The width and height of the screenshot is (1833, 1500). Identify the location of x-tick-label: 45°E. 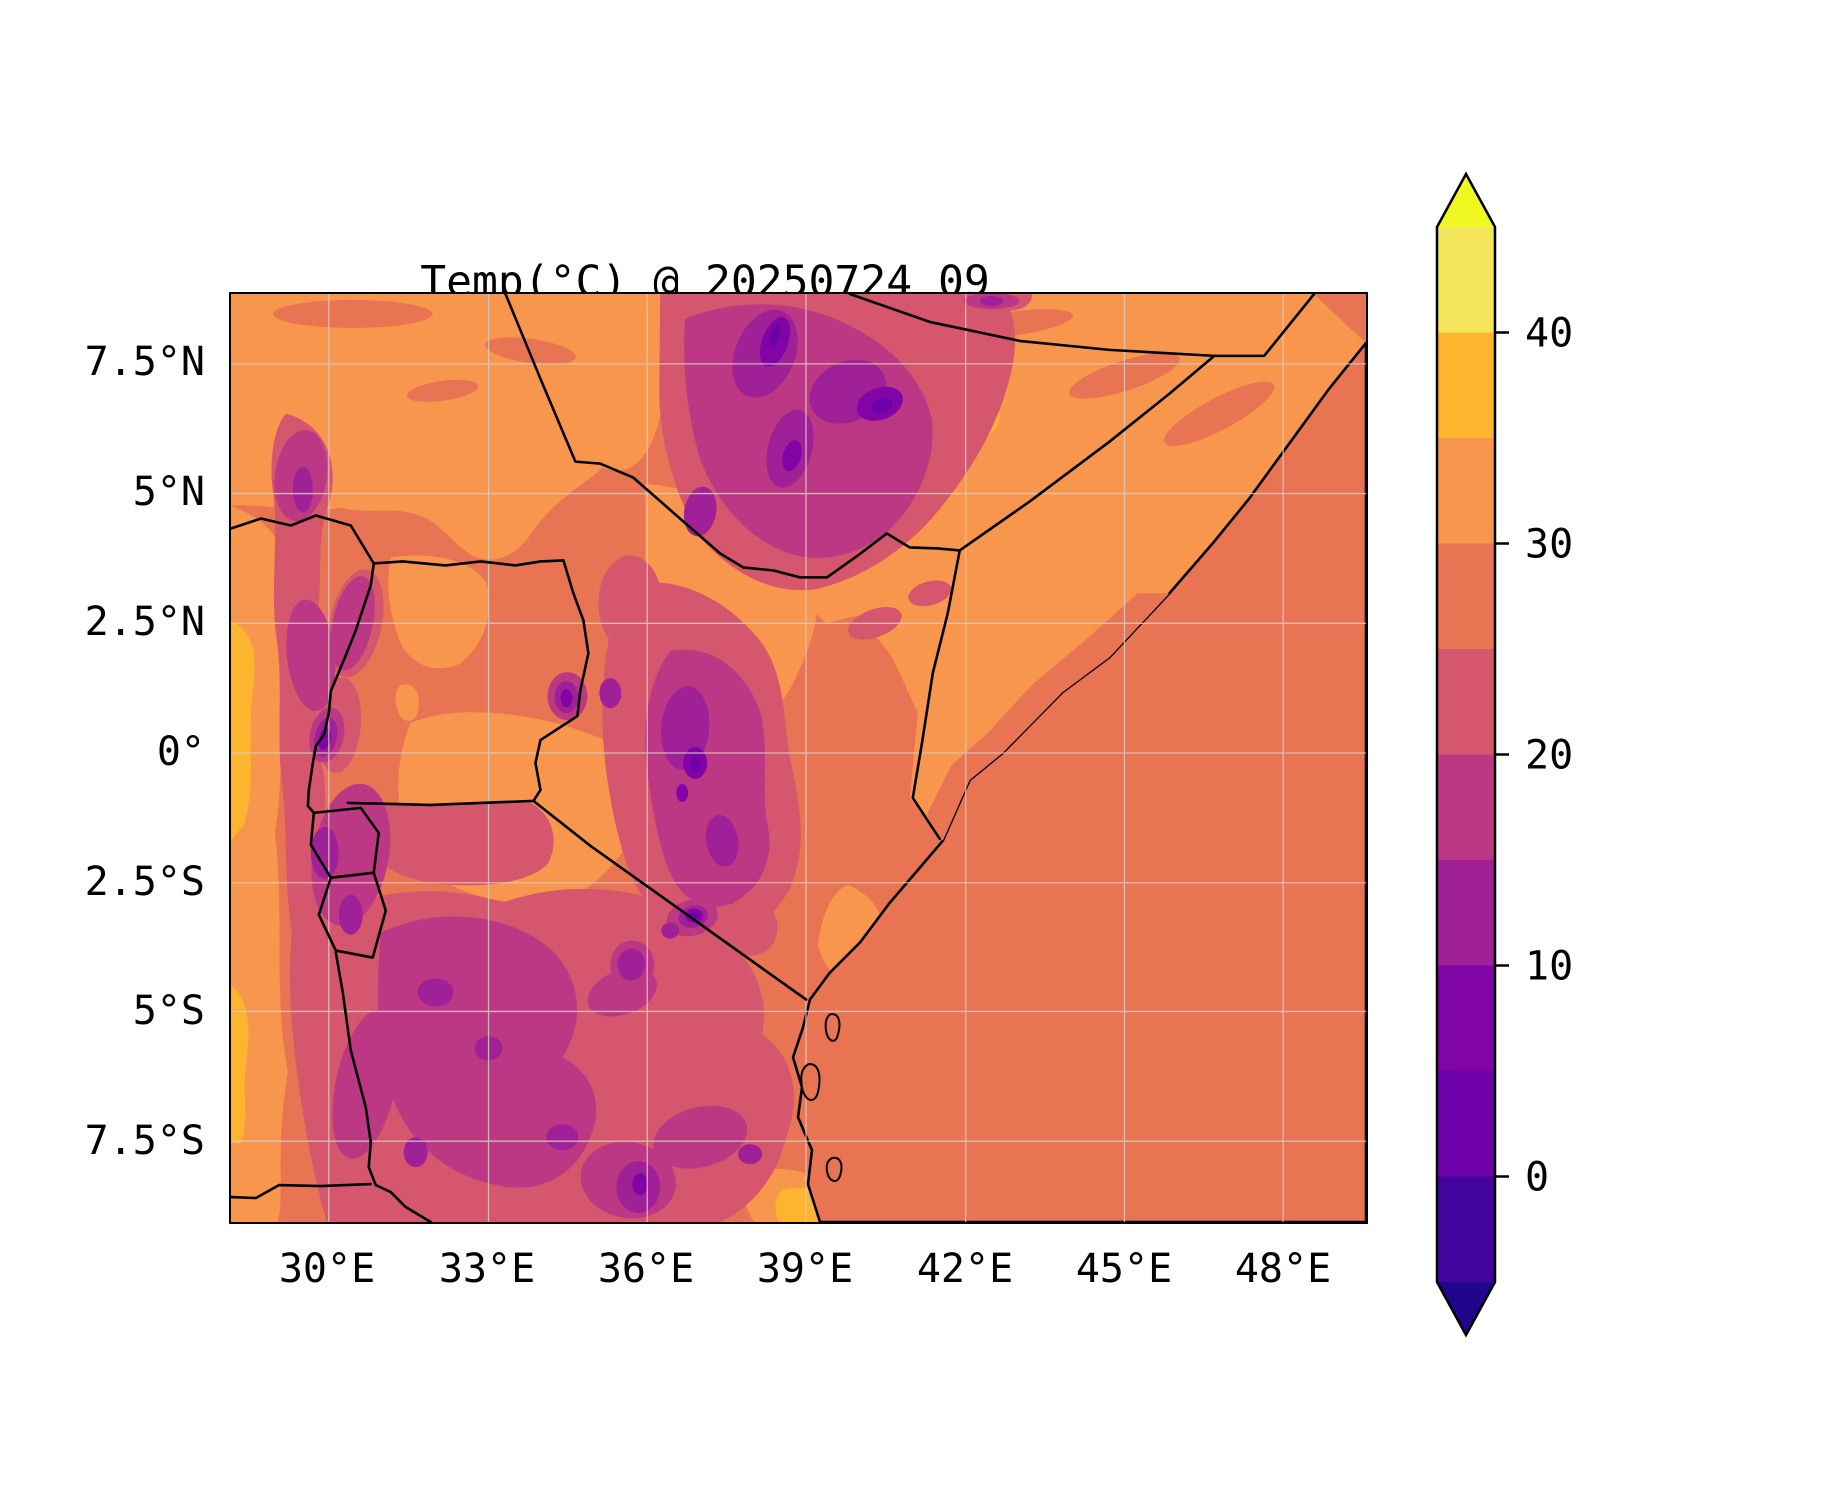
(1124, 1269).